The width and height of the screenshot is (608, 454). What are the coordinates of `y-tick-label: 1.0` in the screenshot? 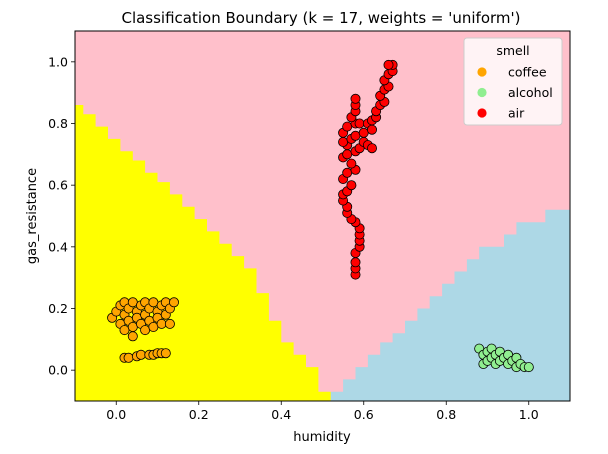 It's located at (58, 61).